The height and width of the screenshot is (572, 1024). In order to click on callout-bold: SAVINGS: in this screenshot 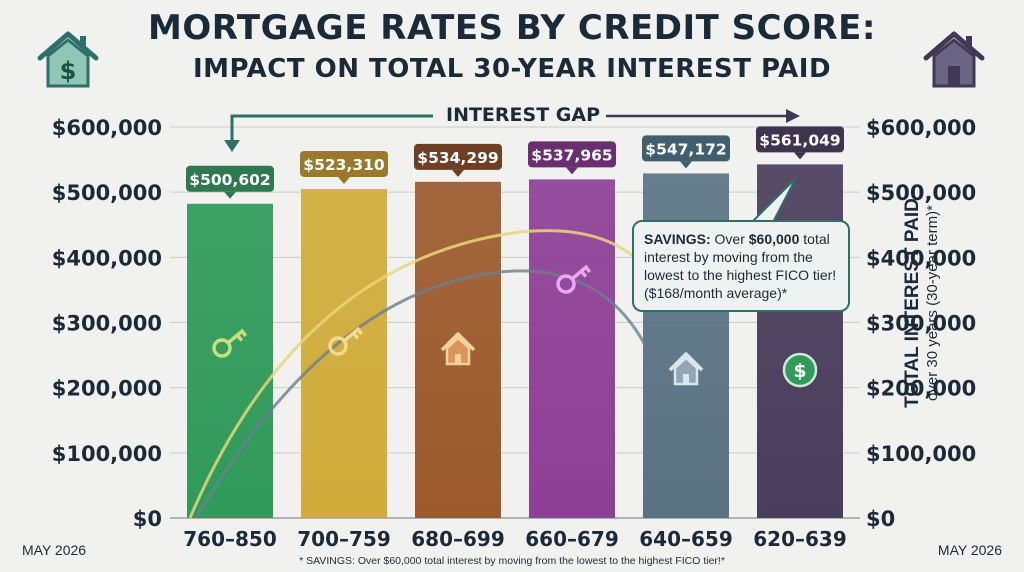, I will do `click(677, 239)`.